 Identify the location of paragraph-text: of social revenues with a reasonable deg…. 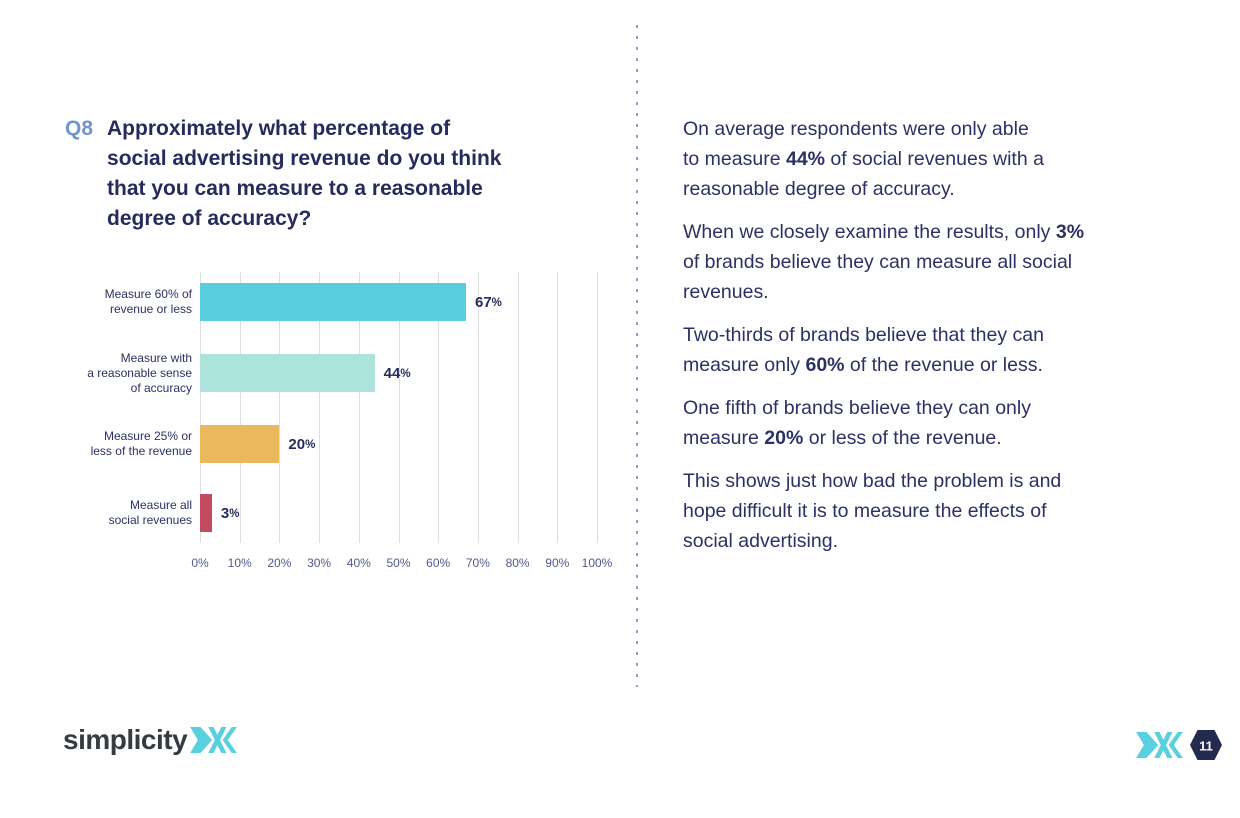
(863, 174).